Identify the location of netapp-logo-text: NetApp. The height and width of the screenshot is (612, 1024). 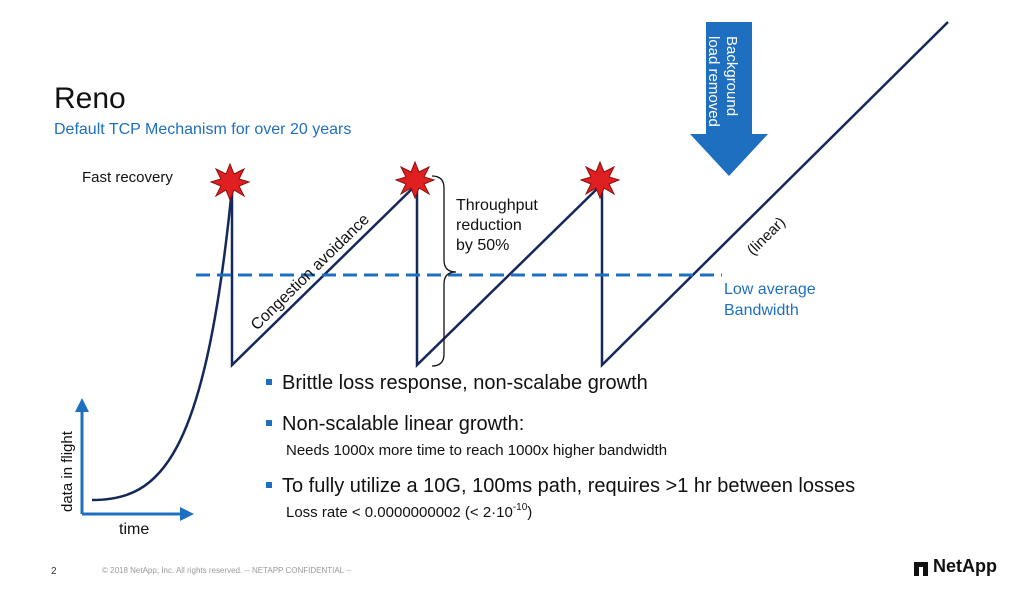
(965, 566).